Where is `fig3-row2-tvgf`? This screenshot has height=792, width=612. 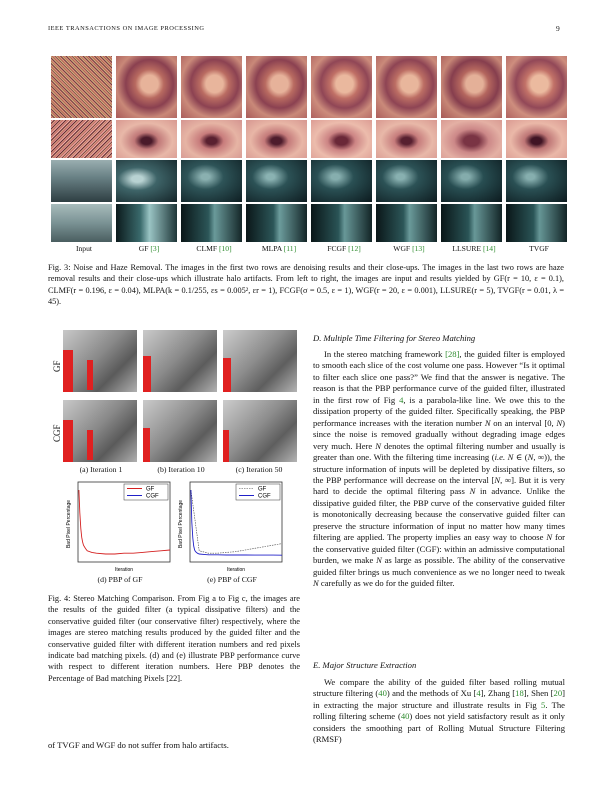 fig3-row2-tvgf is located at coordinates (536, 139).